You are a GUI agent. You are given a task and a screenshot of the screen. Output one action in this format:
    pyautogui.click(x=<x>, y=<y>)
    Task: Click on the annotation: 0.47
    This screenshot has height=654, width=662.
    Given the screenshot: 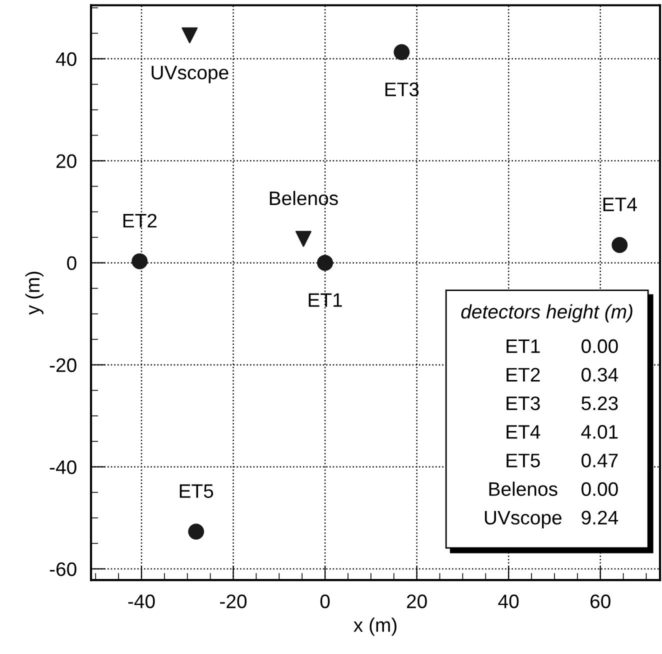 What is the action you would take?
    pyautogui.click(x=600, y=461)
    